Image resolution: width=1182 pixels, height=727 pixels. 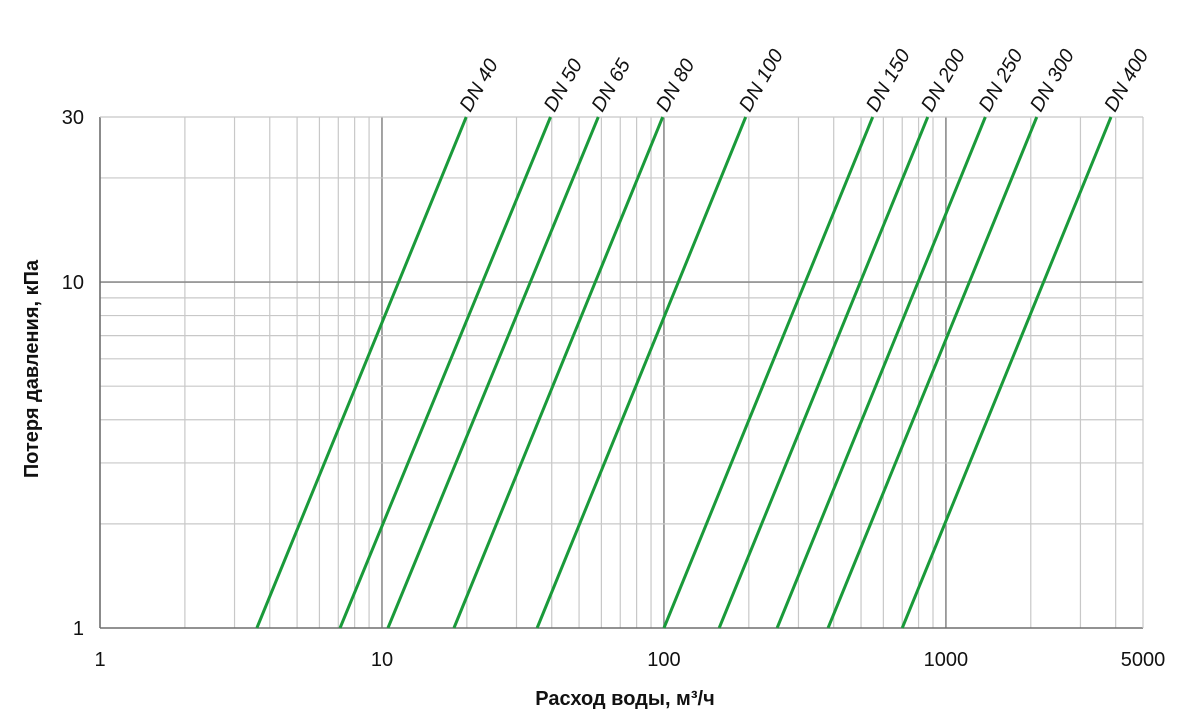 I want to click on x-tick-label: 100, so click(x=663, y=660).